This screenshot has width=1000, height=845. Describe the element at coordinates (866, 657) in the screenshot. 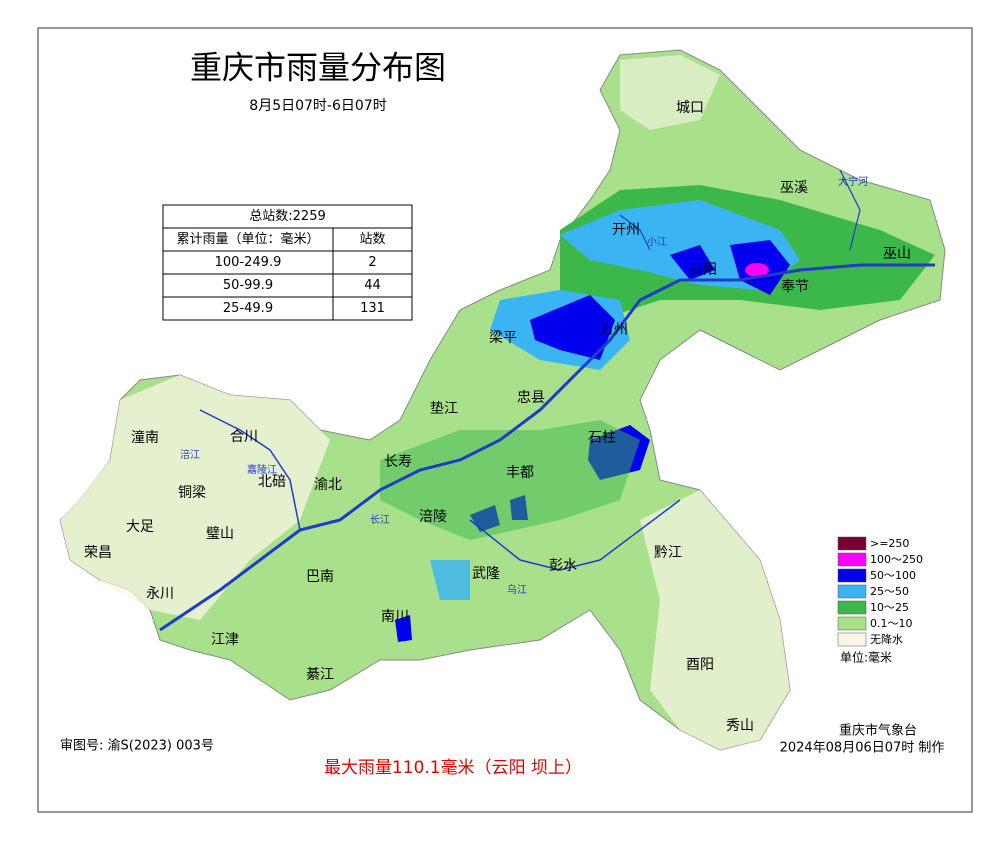

I see `legend-unit: 单位:毫米` at that location.